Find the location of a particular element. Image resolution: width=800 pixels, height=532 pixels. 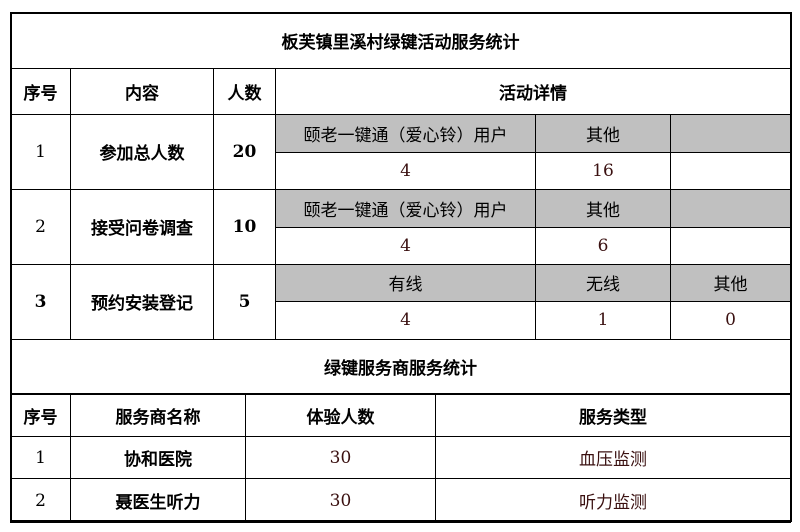

header-details: 活动详情 is located at coordinates (533, 91).